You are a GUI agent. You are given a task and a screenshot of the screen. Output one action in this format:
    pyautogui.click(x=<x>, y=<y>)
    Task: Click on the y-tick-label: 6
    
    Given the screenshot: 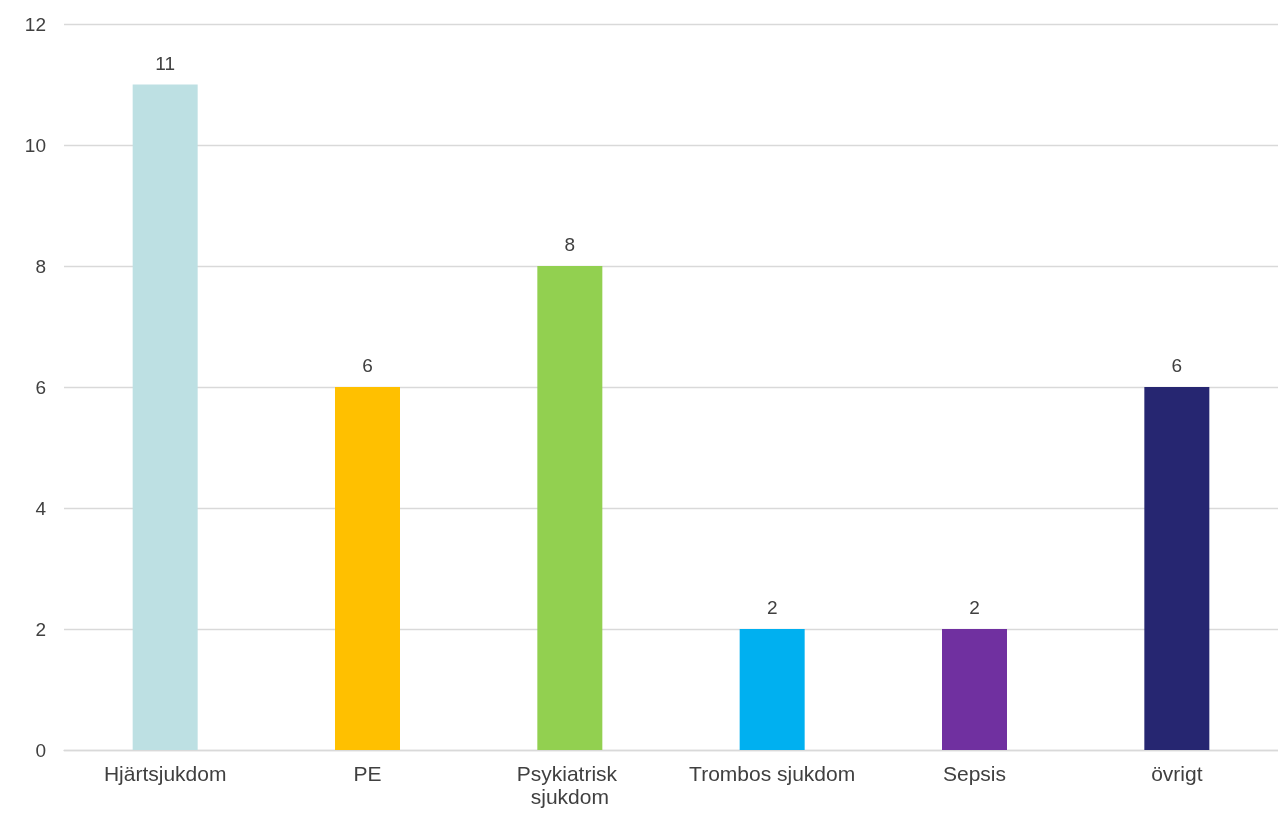 What is the action you would take?
    pyautogui.click(x=40, y=387)
    